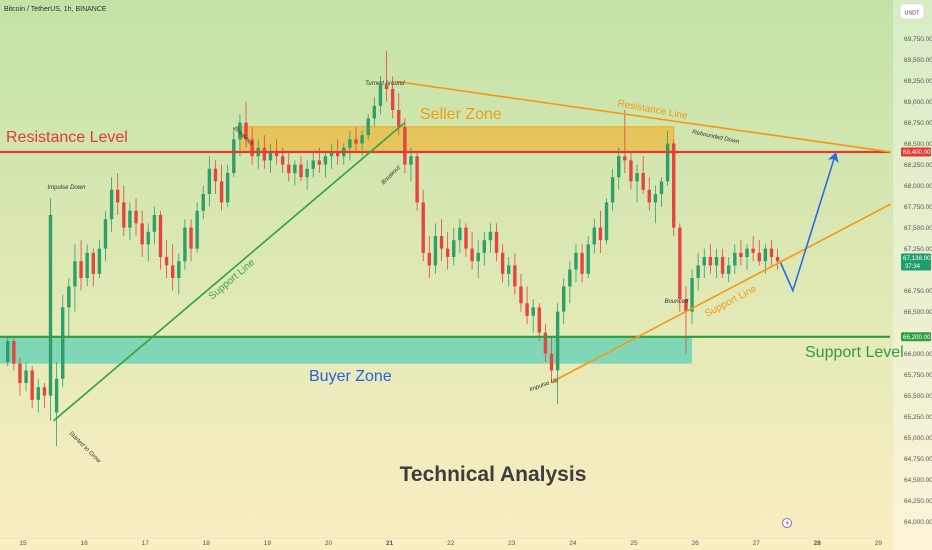 Image resolution: width=932 pixels, height=550 pixels. What do you see at coordinates (787, 523) in the screenshot?
I see `flash-icon` at bounding box center [787, 523].